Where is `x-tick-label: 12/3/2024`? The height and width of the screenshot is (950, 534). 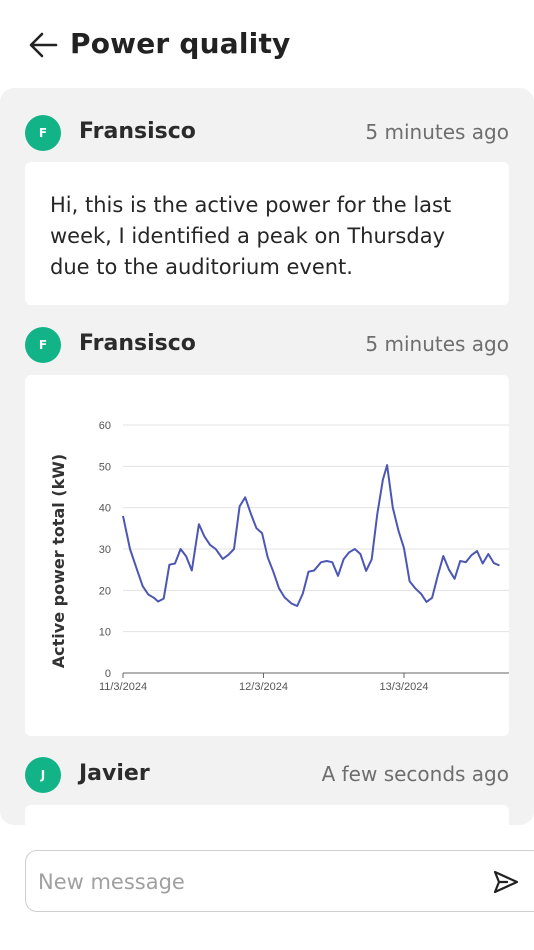 x-tick-label: 12/3/2024 is located at coordinates (263, 687).